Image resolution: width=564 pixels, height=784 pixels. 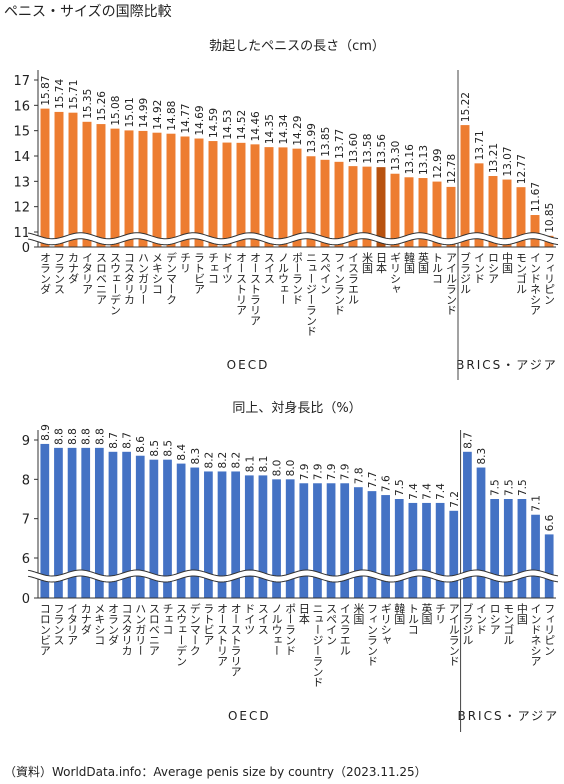 I want to click on group-label: BRICS・アジア, so click(x=508, y=716).